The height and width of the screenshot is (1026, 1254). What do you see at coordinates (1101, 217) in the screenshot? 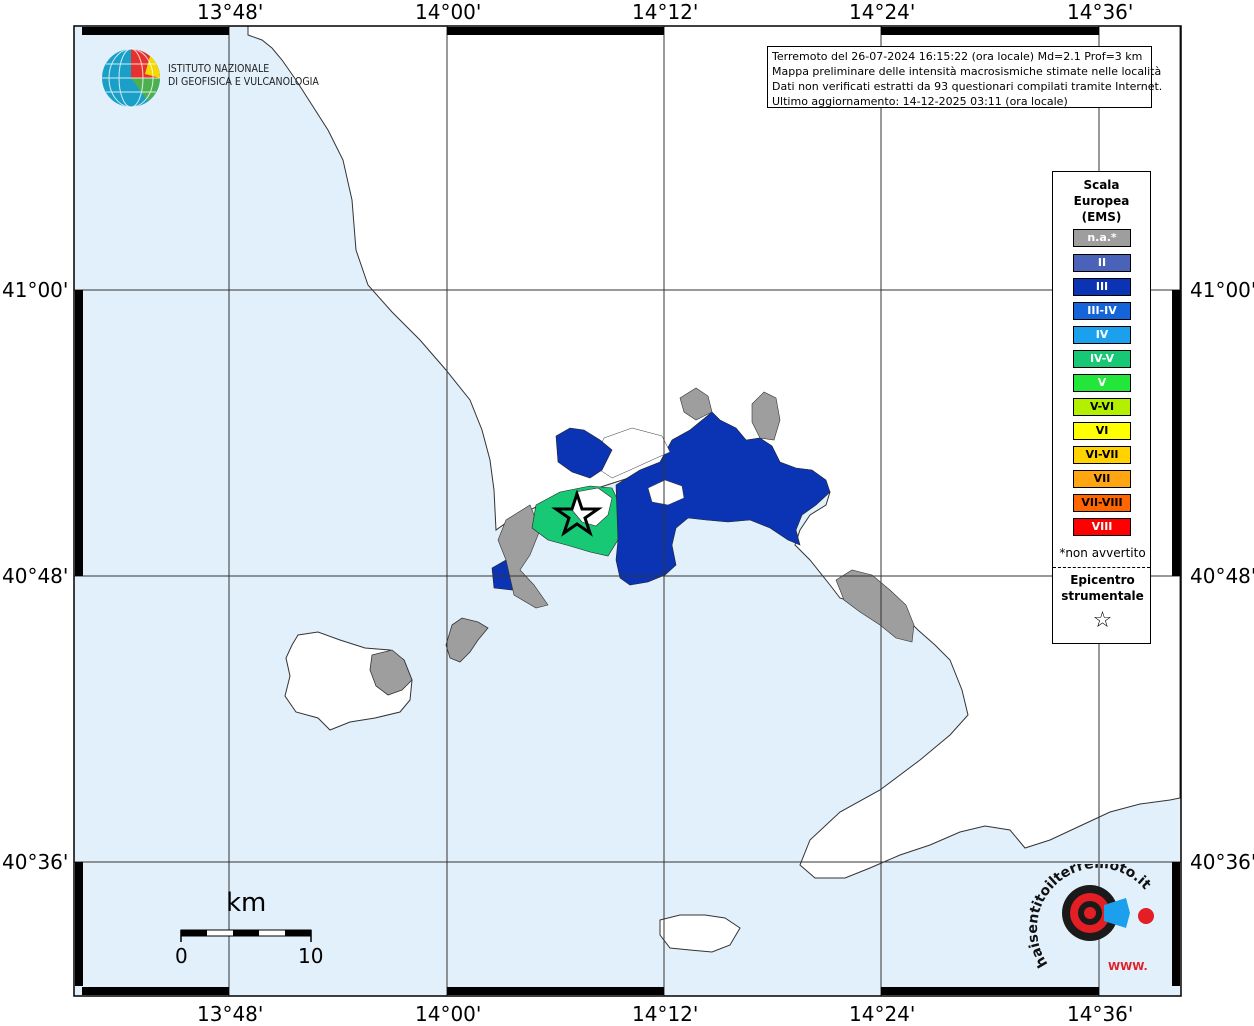
I see `legend-title-line3: (EMS)` at bounding box center [1101, 217].